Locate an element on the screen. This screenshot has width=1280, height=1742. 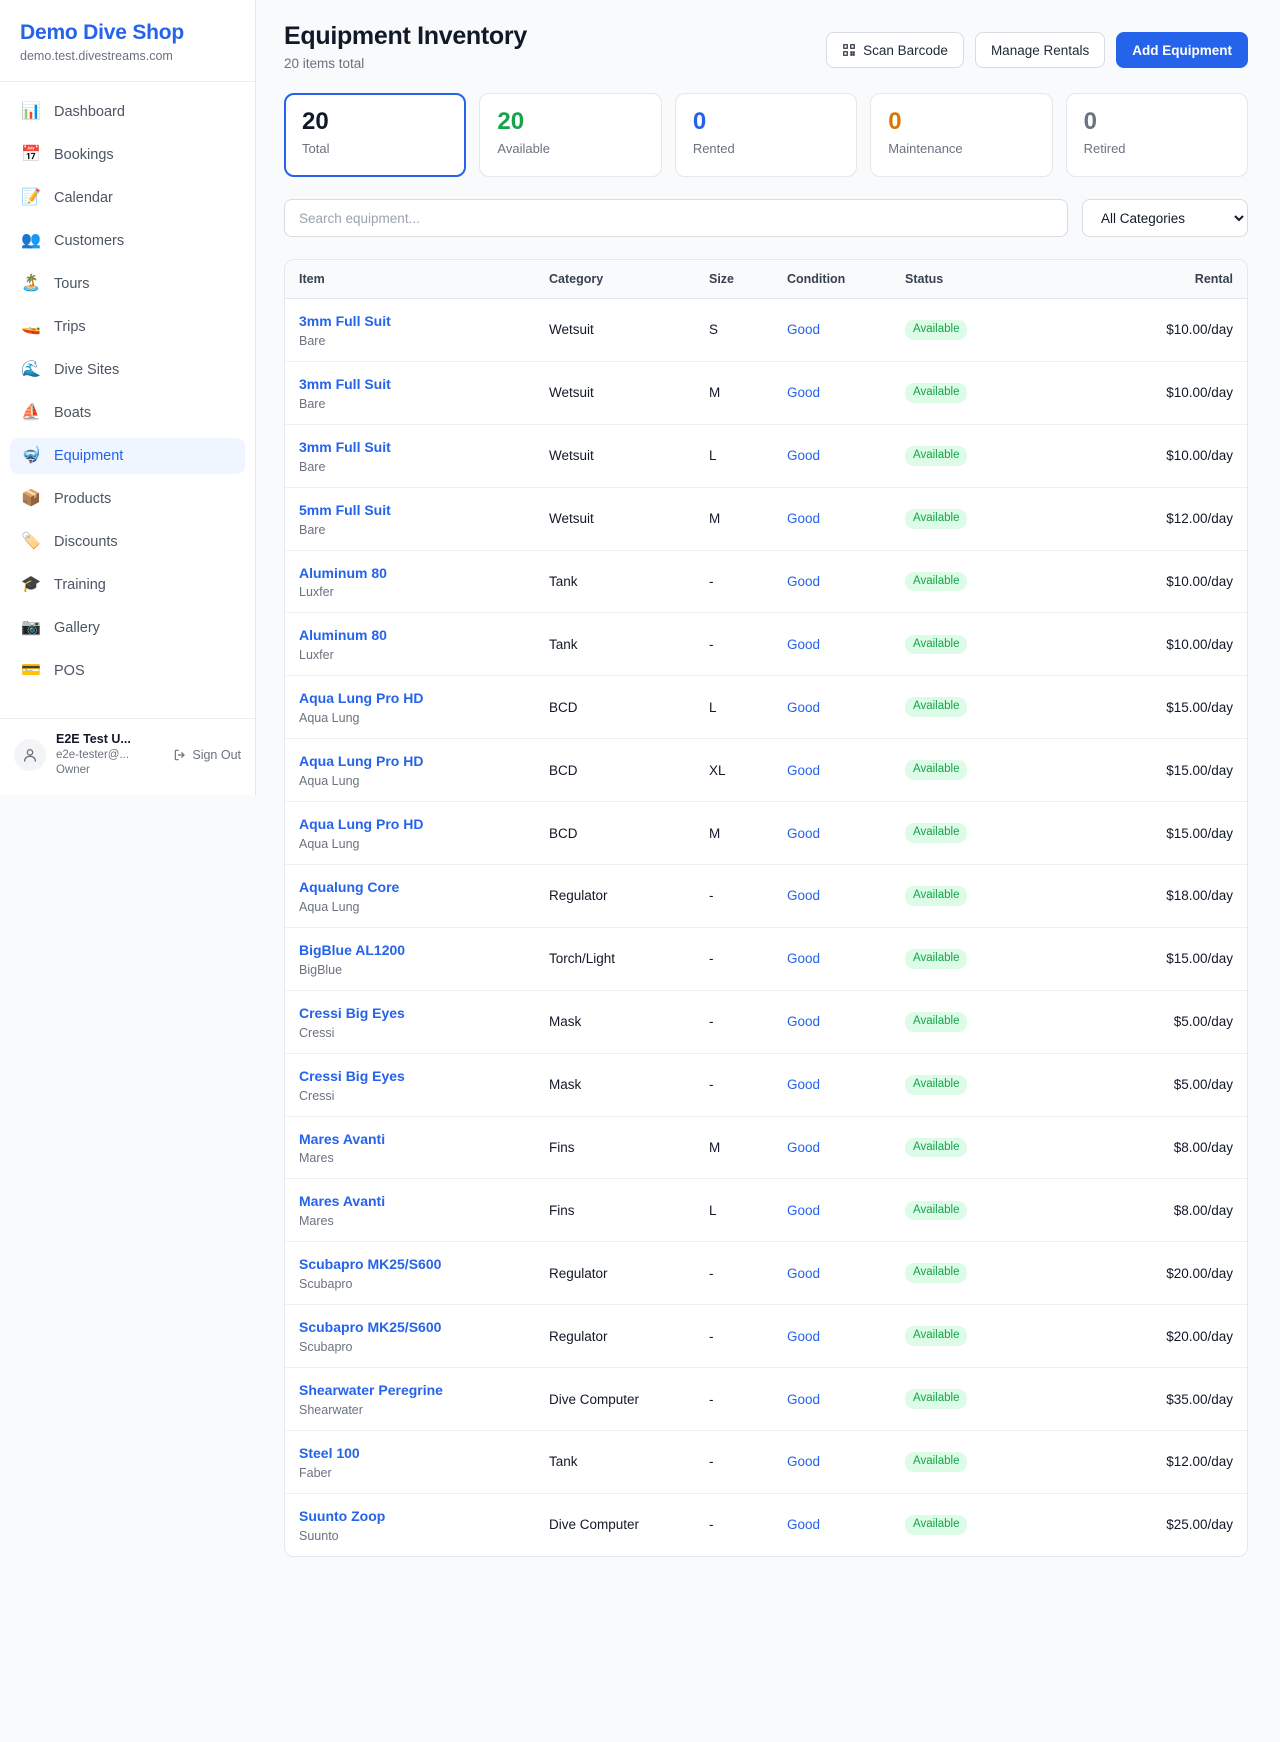
sidebar-item-calendar: 📝 Calendar is located at coordinates (127, 198).